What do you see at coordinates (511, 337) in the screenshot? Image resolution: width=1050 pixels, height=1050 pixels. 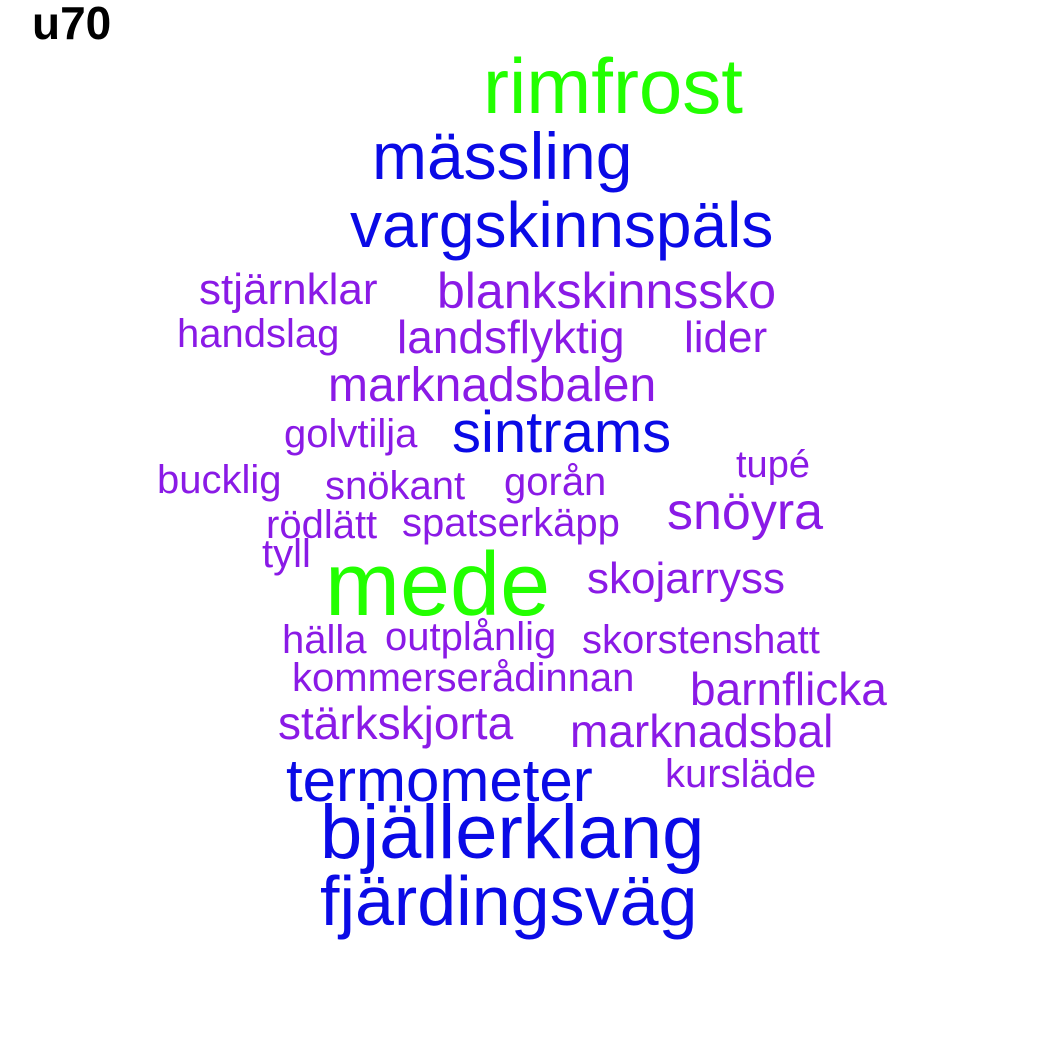 I see `word-landsflyktig: landsflyktig` at bounding box center [511, 337].